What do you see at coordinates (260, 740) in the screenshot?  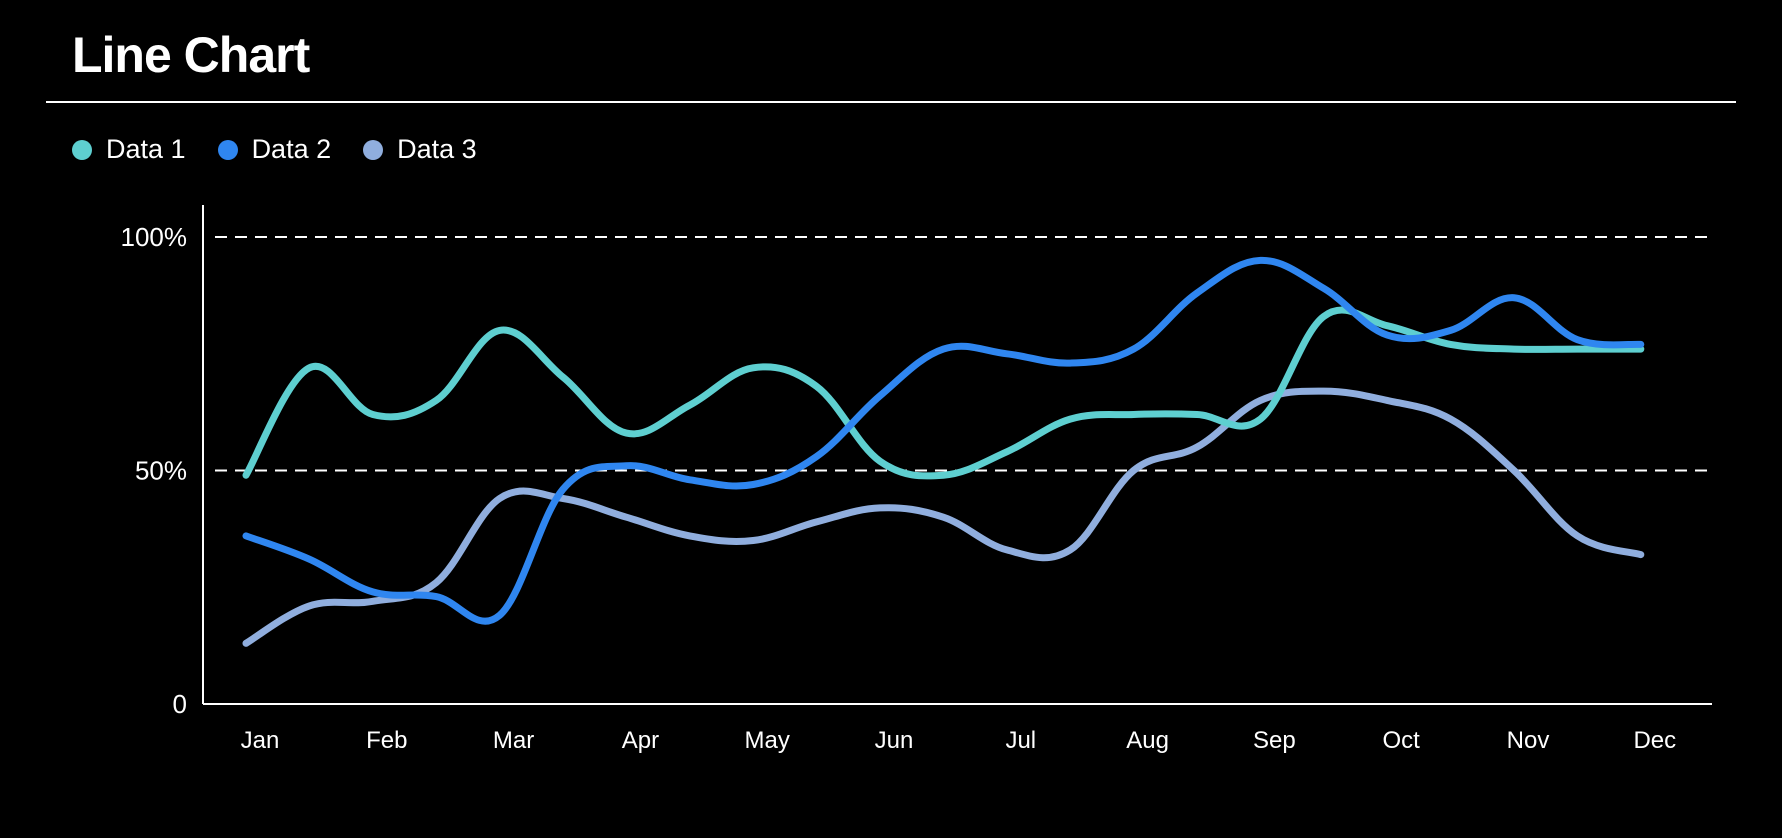 I see `x-tick-label: Jan` at bounding box center [260, 740].